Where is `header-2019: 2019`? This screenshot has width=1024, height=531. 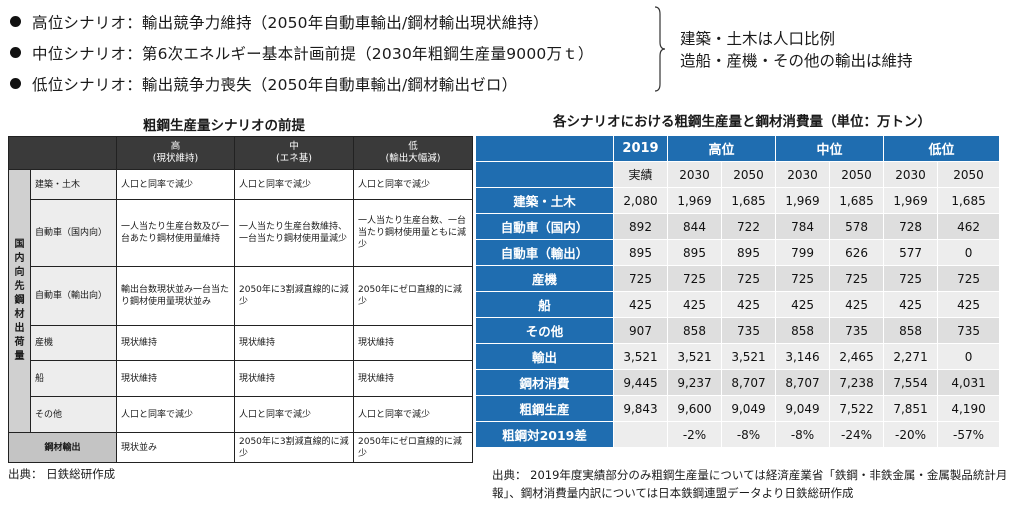 header-2019: 2019 is located at coordinates (641, 149).